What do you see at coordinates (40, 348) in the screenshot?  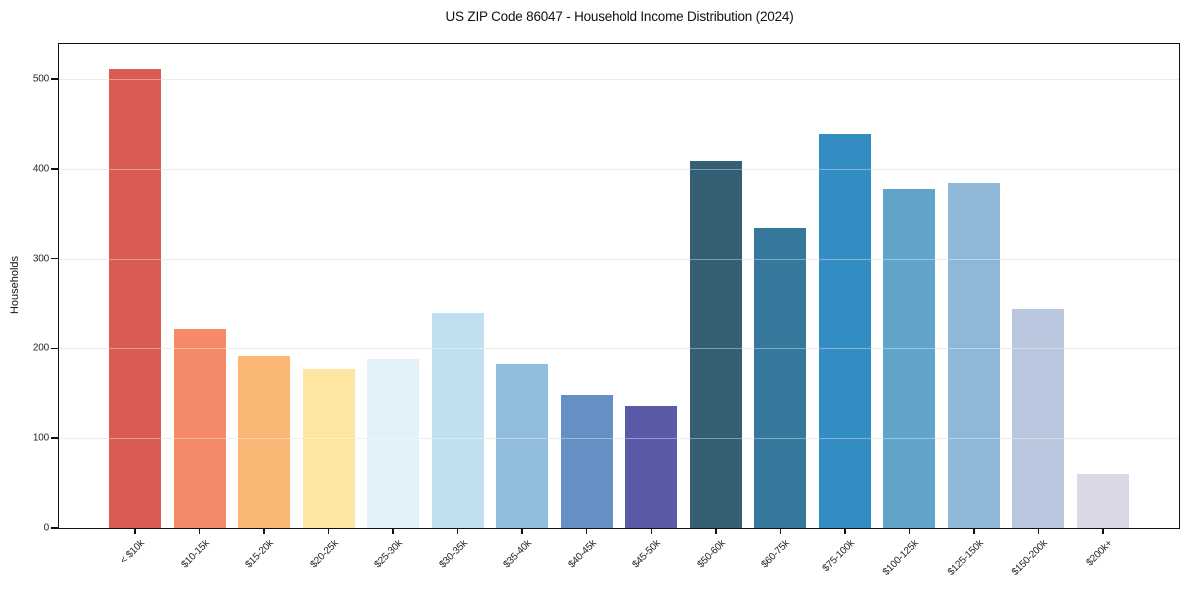 I see `y-tick-label: 200` at bounding box center [40, 348].